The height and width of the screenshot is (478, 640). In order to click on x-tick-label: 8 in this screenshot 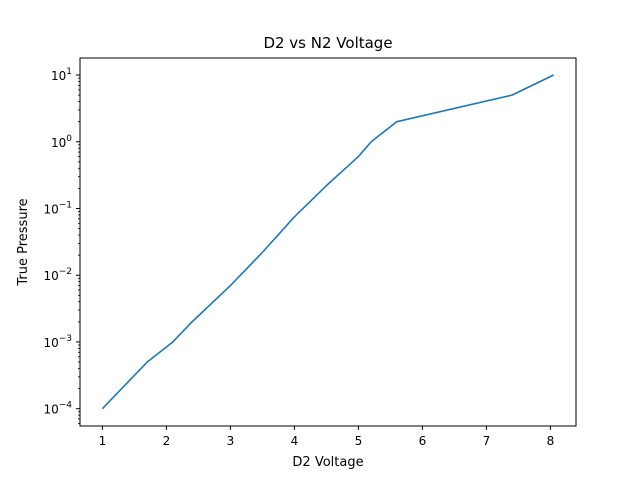, I will do `click(551, 441)`.